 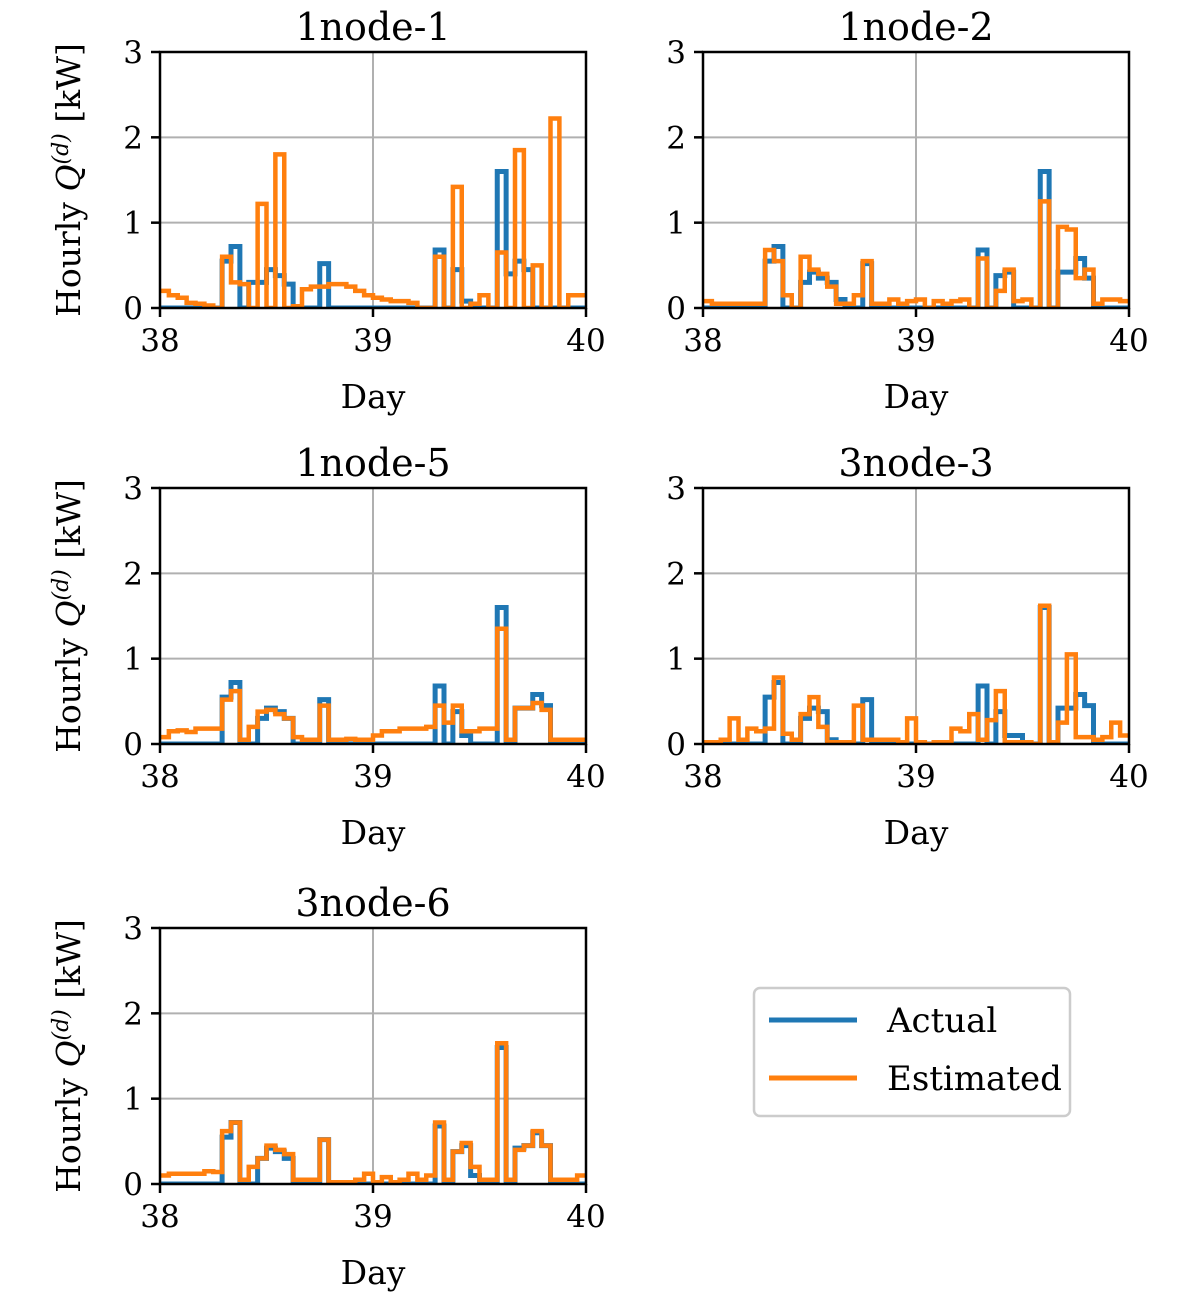 I want to click on chart-panel: 38 39 40 0 1 2 3 1node-1 Day Hourly Q(d) [kW], so click(x=327, y=210).